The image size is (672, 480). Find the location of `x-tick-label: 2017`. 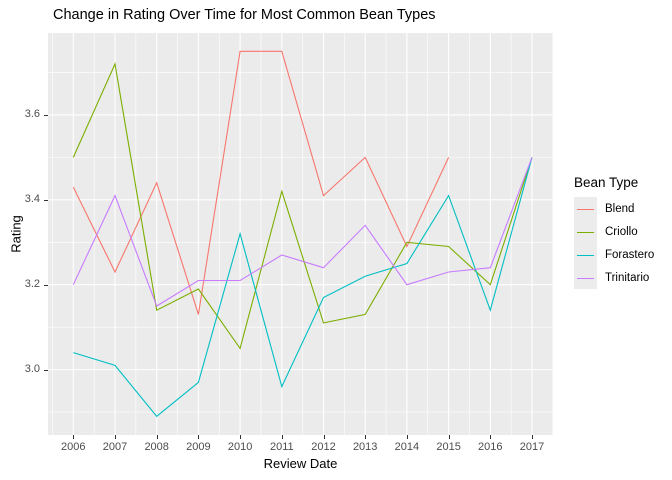

x-tick-label: 2017 is located at coordinates (532, 447).